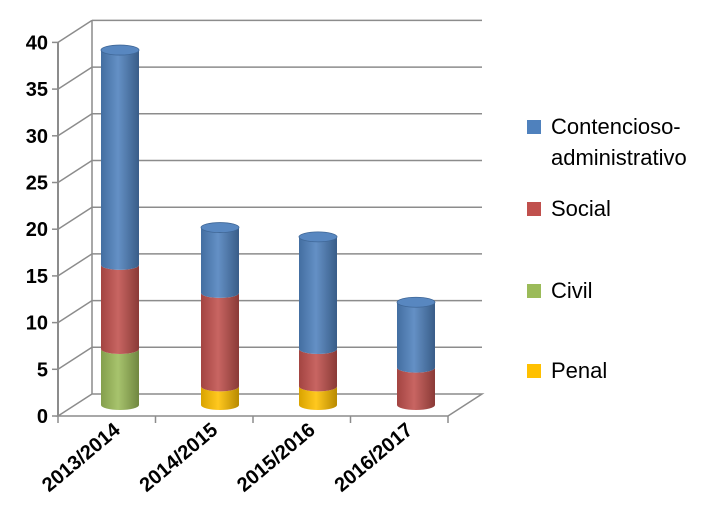 This screenshot has width=703, height=525. What do you see at coordinates (276, 458) in the screenshot?
I see `category-label: 2015/2016` at bounding box center [276, 458].